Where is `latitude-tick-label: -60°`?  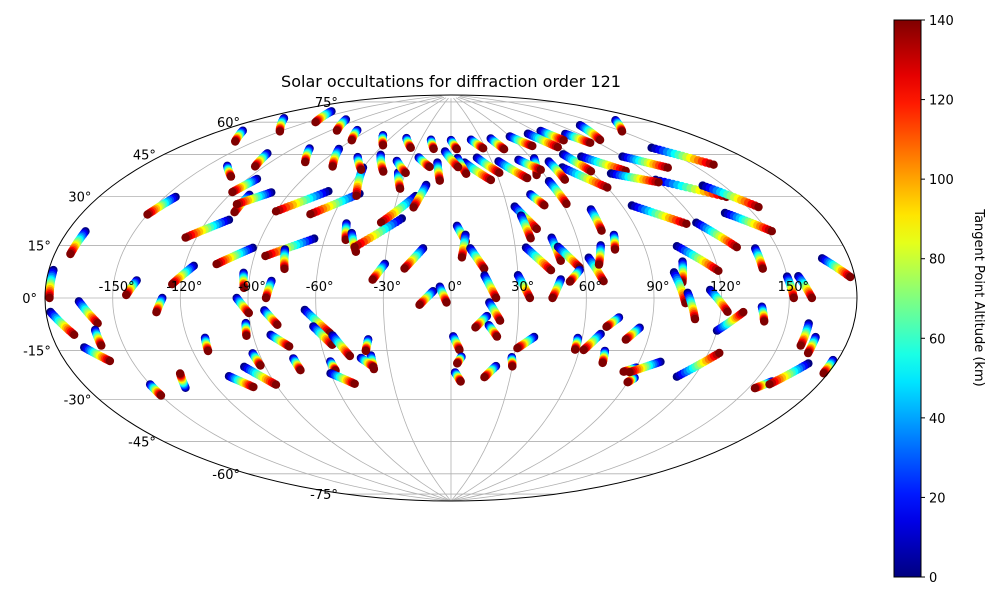
latitude-tick-label: -60° is located at coordinates (226, 475).